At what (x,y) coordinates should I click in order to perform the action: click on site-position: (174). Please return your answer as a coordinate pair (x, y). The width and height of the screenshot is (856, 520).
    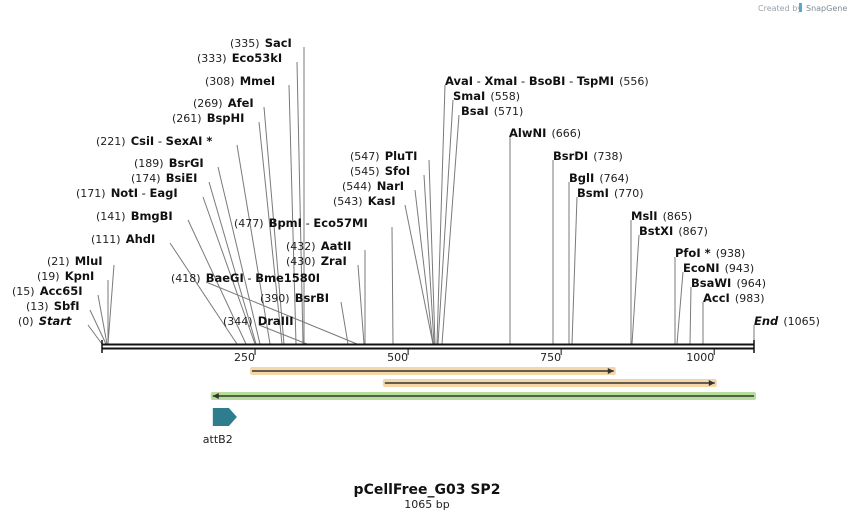
    Looking at the image, I should click on (146, 178).